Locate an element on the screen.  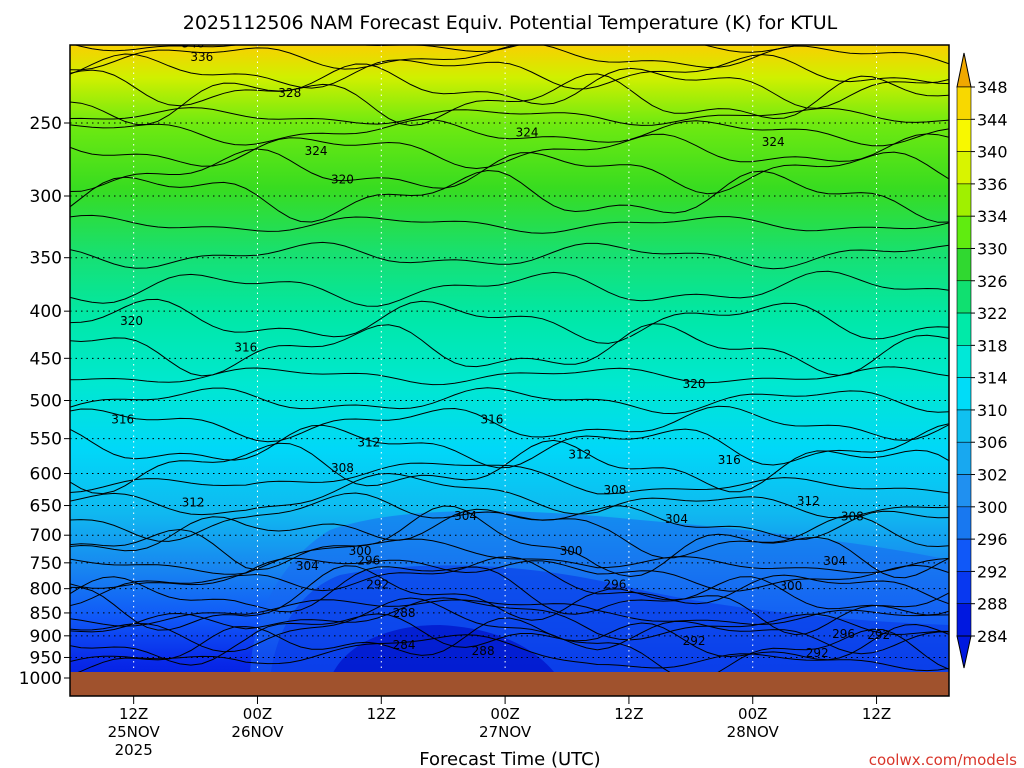
y-tick-label: 450 is located at coordinates (46, 359).